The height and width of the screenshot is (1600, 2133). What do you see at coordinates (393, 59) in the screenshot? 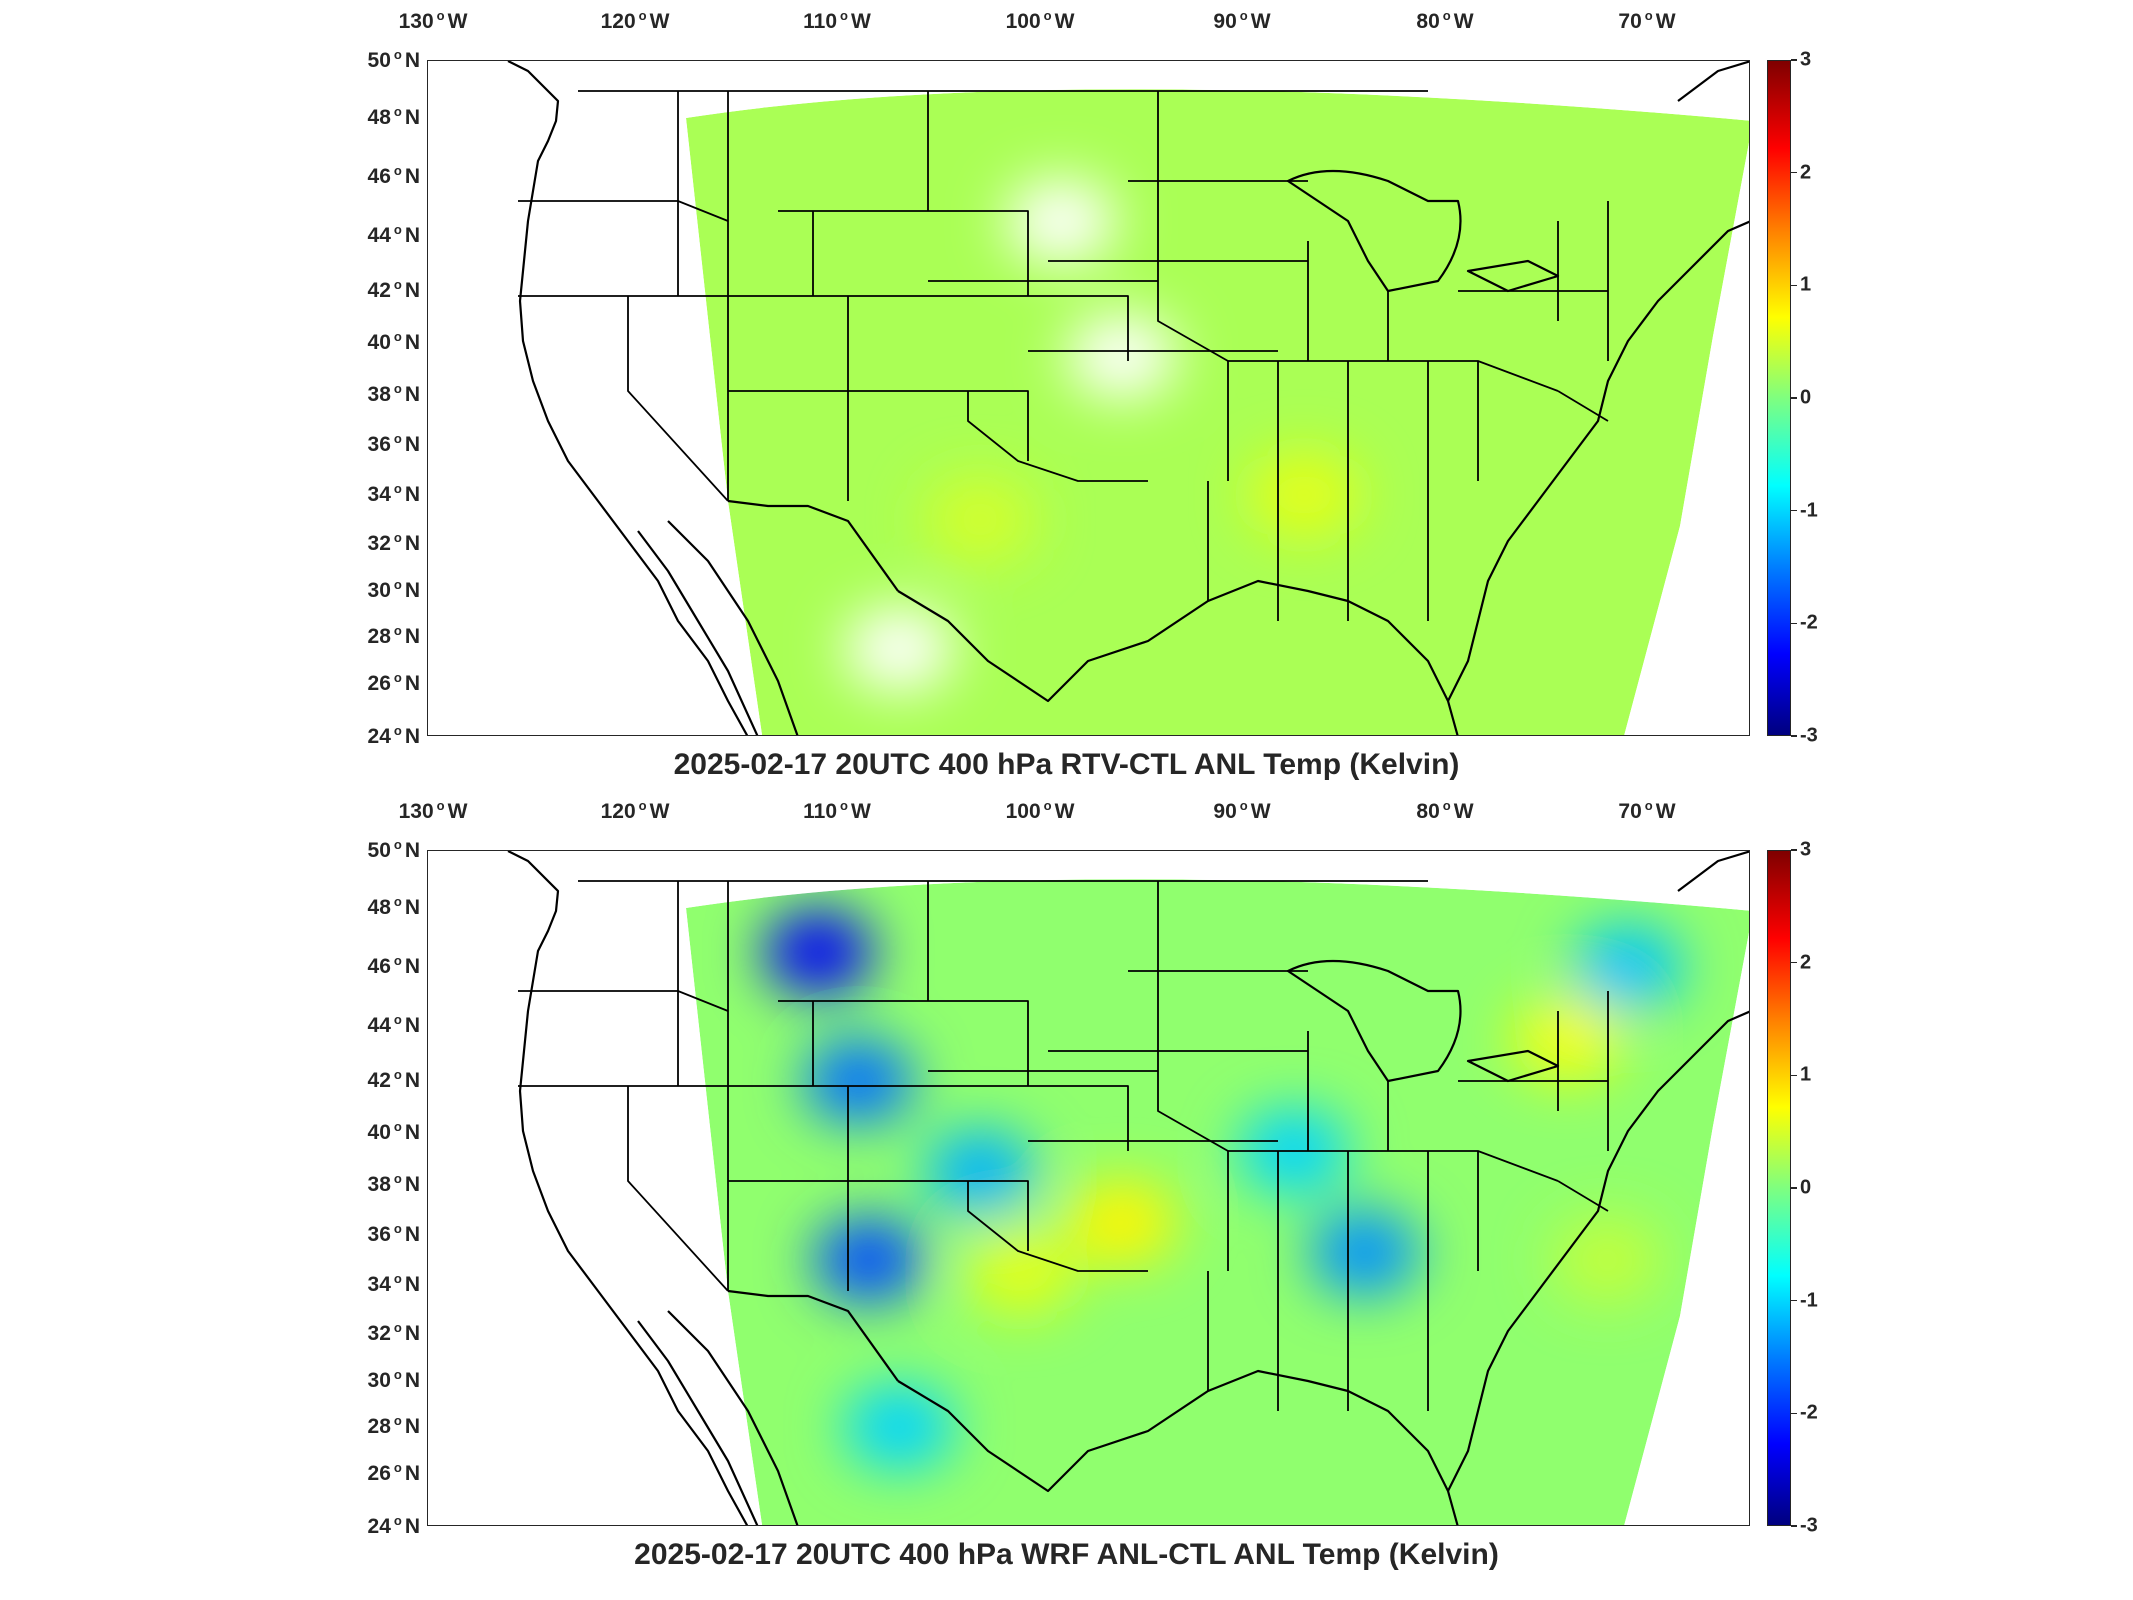
I see `lat-tick-label: 50 o N` at bounding box center [393, 59].